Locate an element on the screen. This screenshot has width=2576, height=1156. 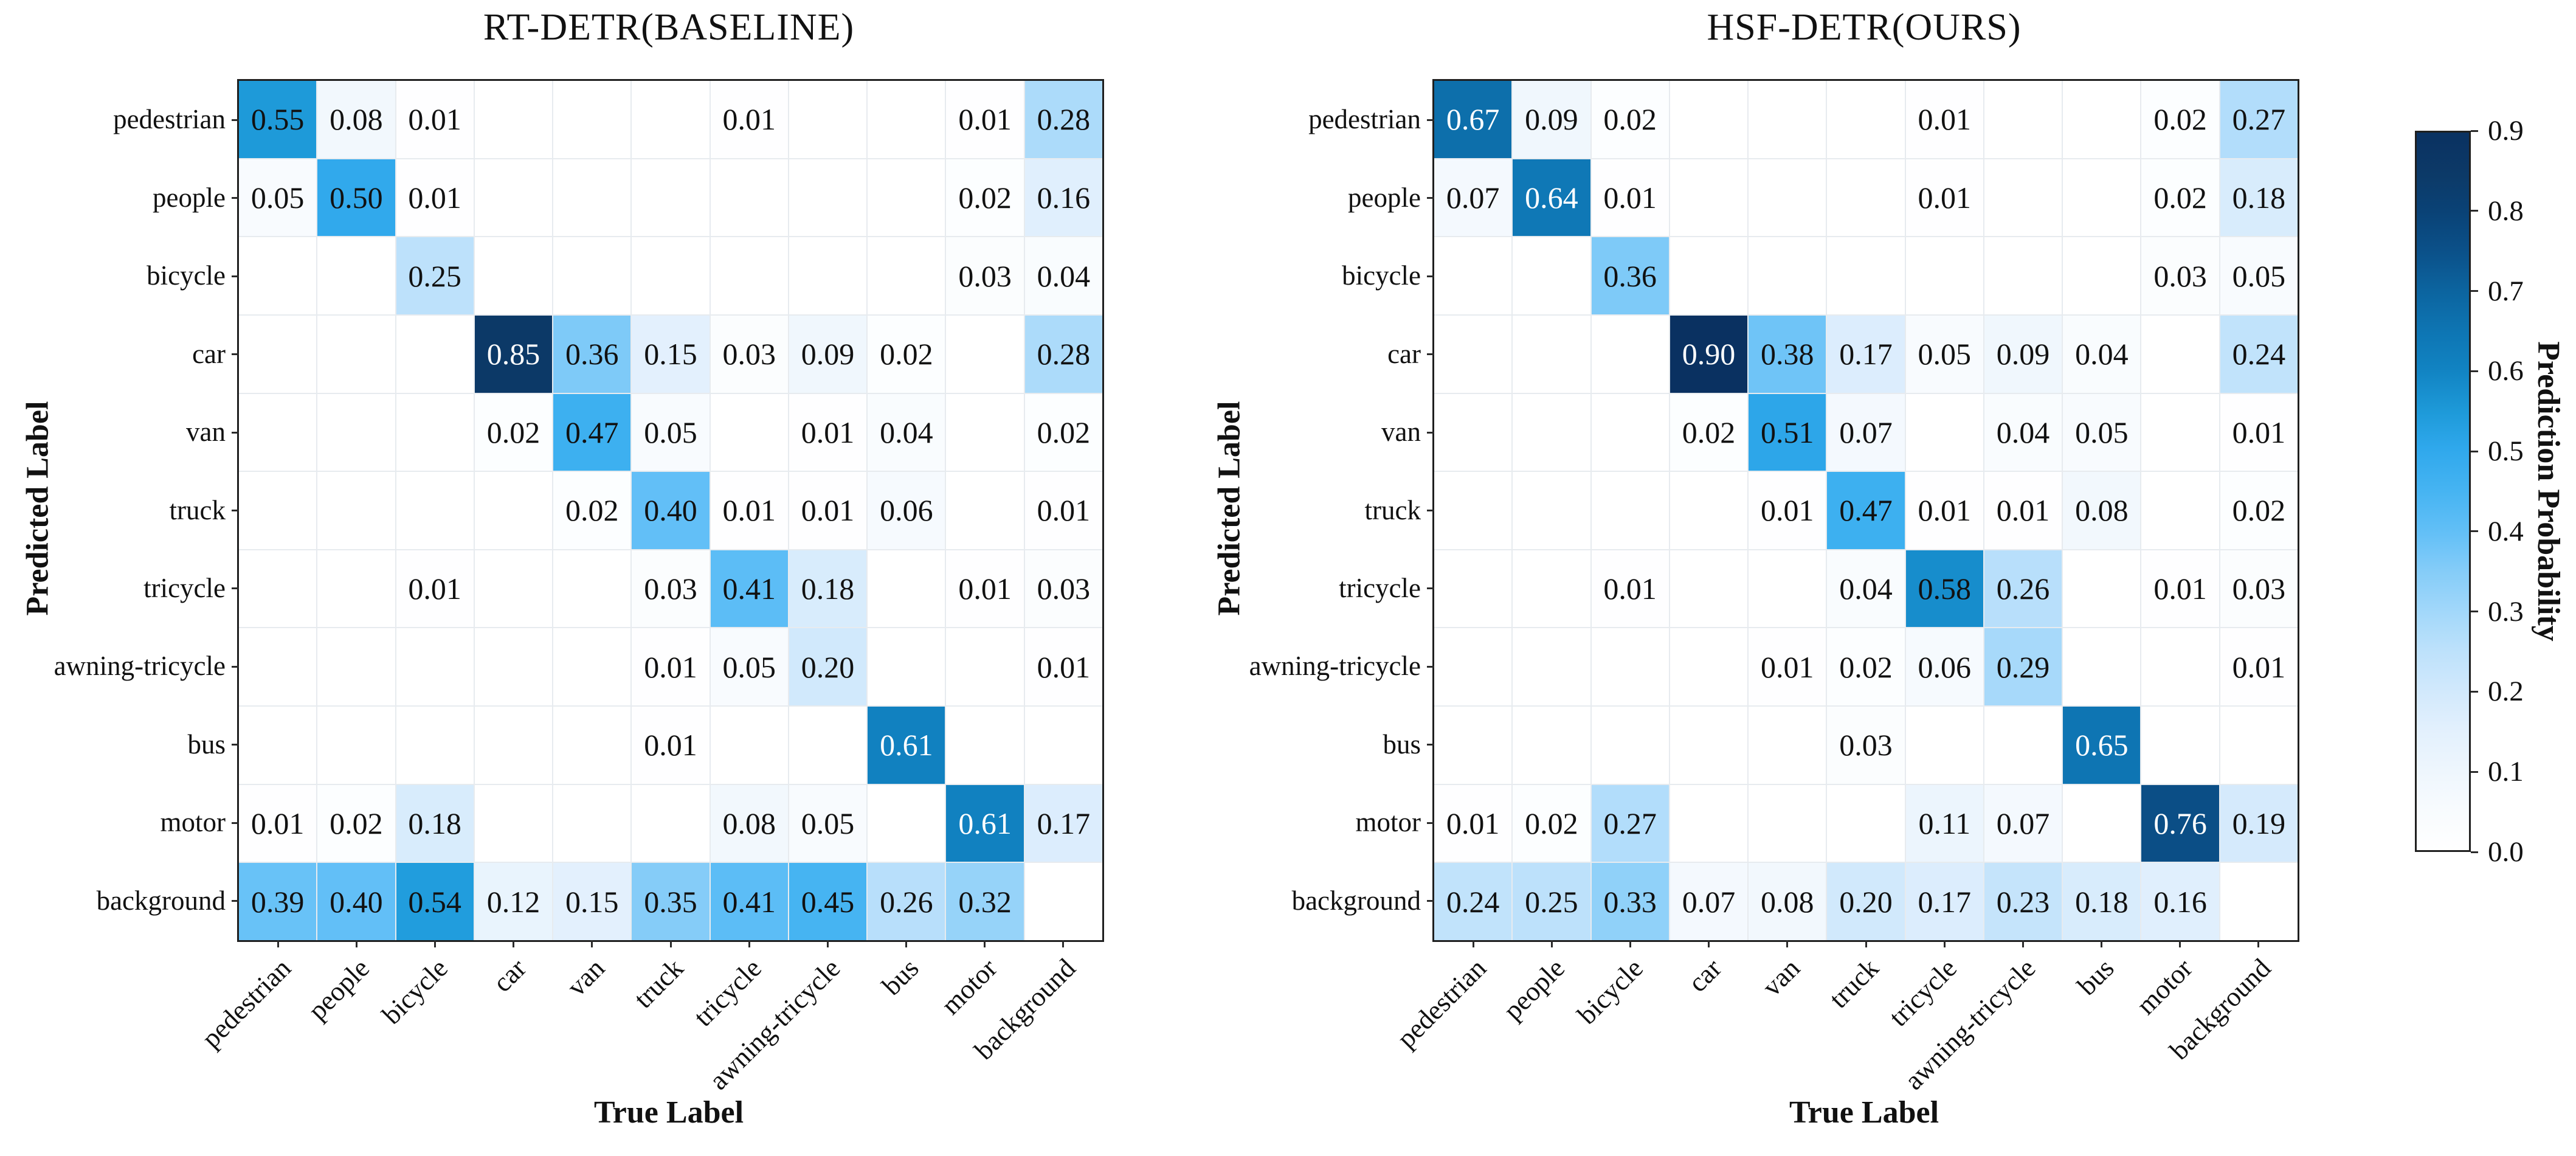
heatmap-cell: 0.18 is located at coordinates (2259, 198).